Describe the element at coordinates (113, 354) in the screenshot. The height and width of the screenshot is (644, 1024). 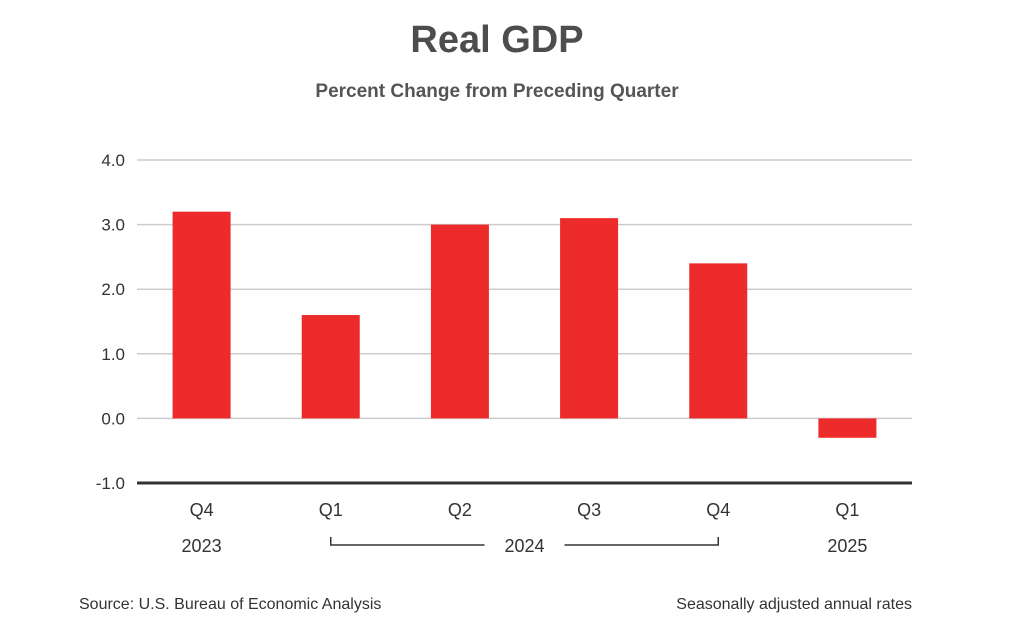
I see `y-tick-label: 1.0` at that location.